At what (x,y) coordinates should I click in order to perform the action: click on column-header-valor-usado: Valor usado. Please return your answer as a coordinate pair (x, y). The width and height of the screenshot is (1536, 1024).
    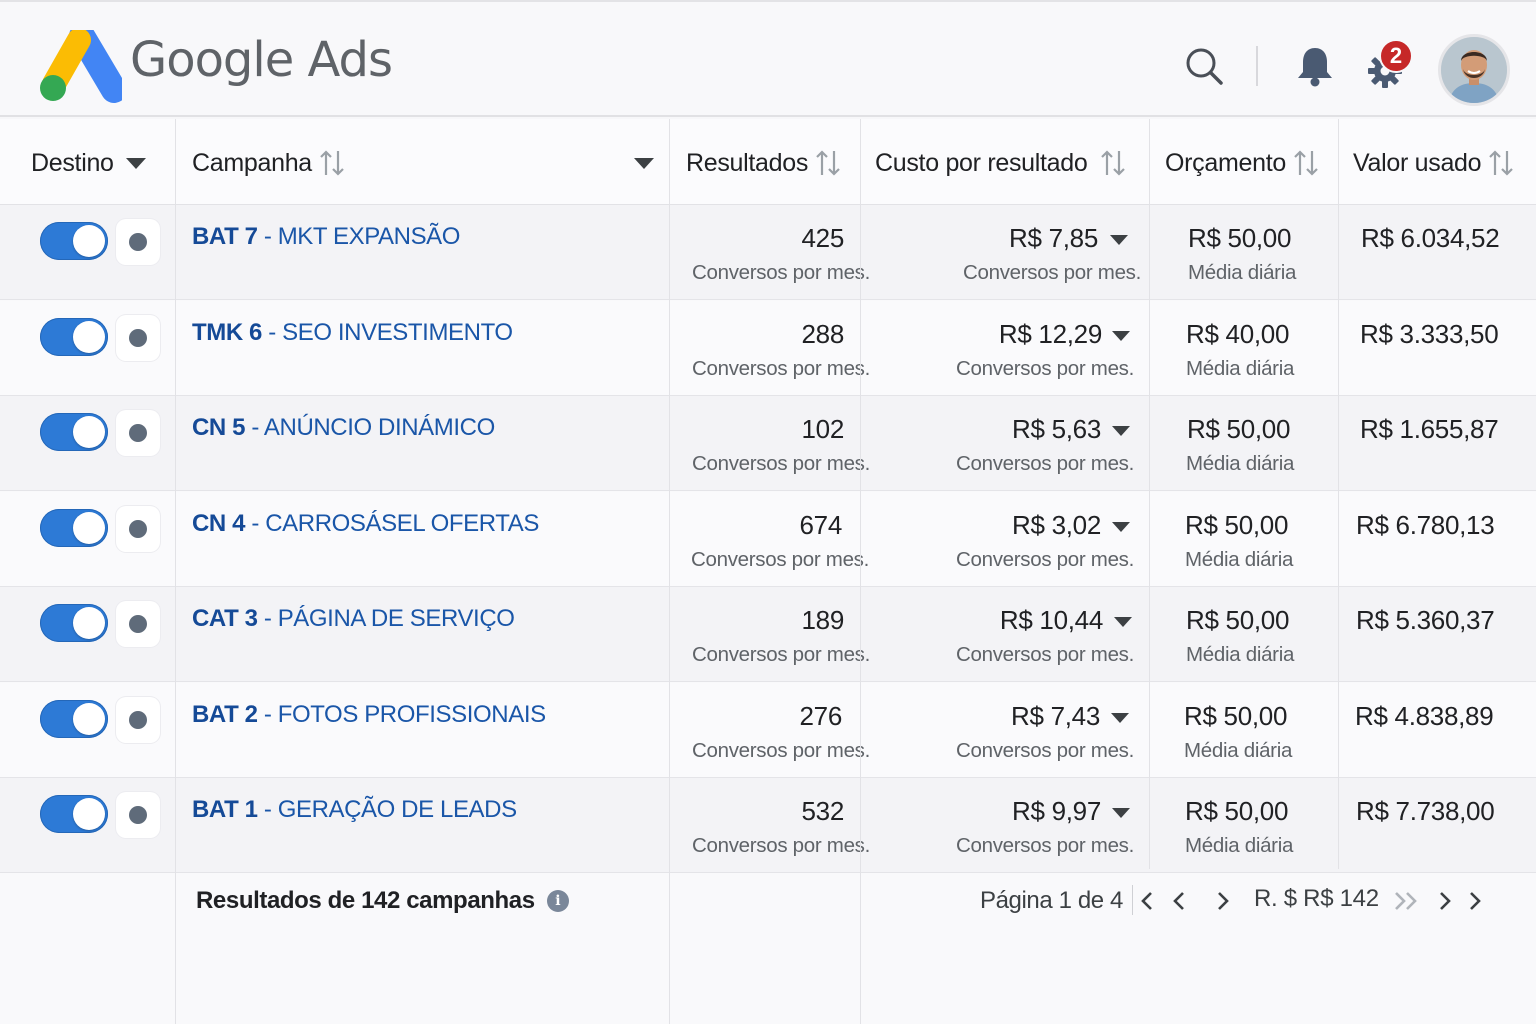
    Looking at the image, I should click on (1433, 163).